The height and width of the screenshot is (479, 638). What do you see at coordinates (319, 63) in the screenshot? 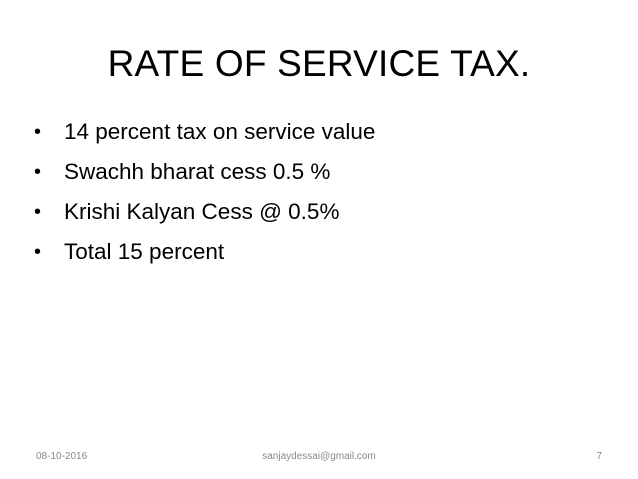
I see `slide-title: RATE OF SERVICE TAX.` at bounding box center [319, 63].